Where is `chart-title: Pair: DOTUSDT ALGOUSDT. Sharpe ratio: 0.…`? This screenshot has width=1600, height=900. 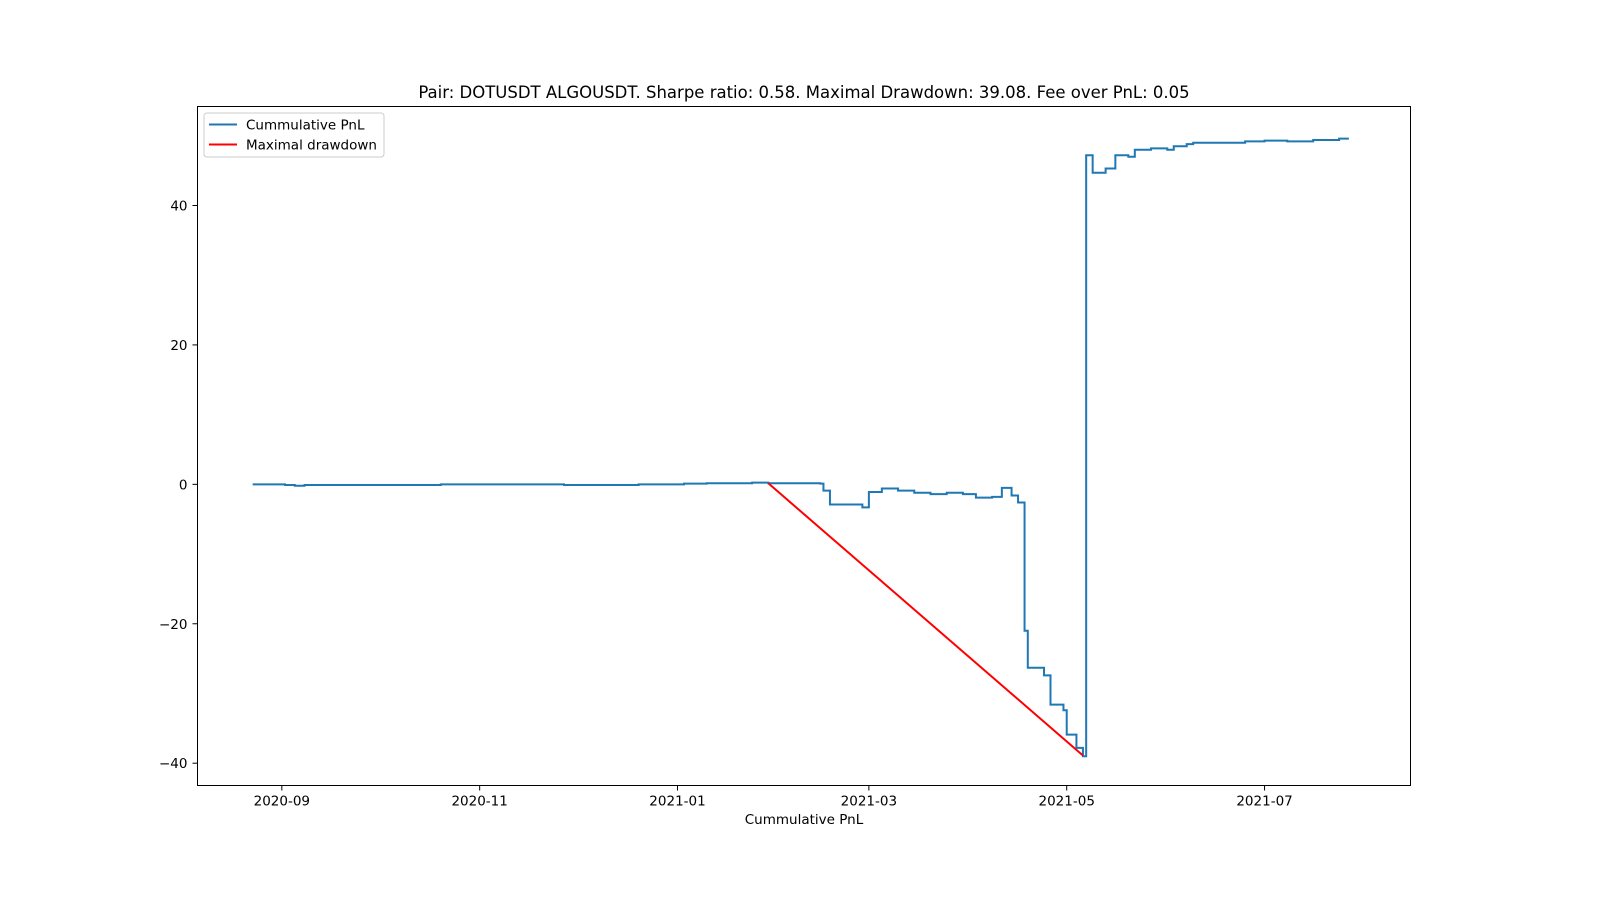 chart-title: Pair: DOTUSDT ALGOUSDT. Sharpe ratio: 0.… is located at coordinates (803, 92).